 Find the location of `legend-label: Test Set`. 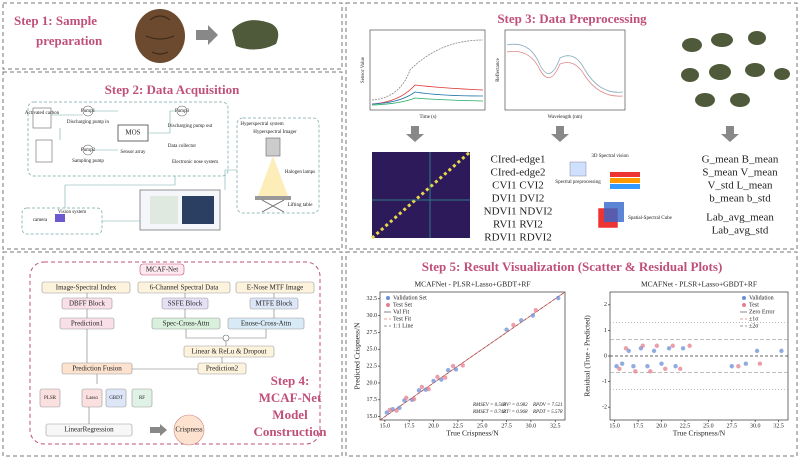

legend-label: Test Set is located at coordinates (402, 305).